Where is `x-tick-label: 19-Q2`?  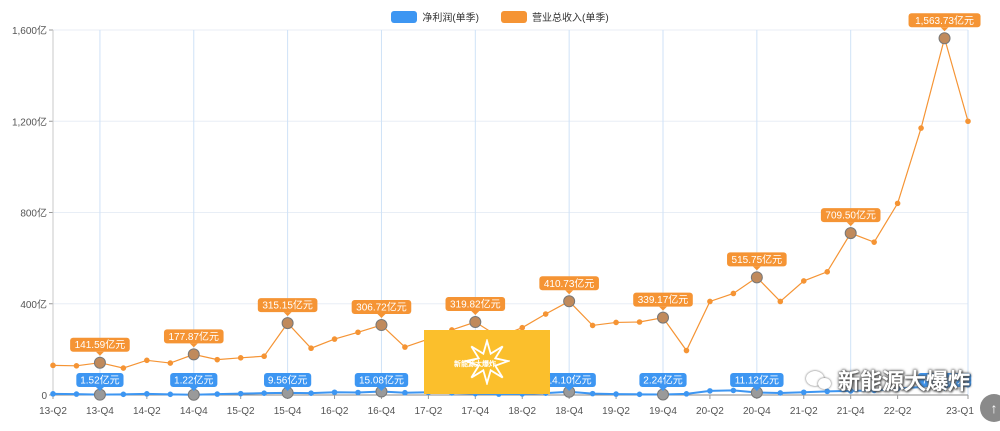
x-tick-label: 19-Q2 is located at coordinates (616, 411).